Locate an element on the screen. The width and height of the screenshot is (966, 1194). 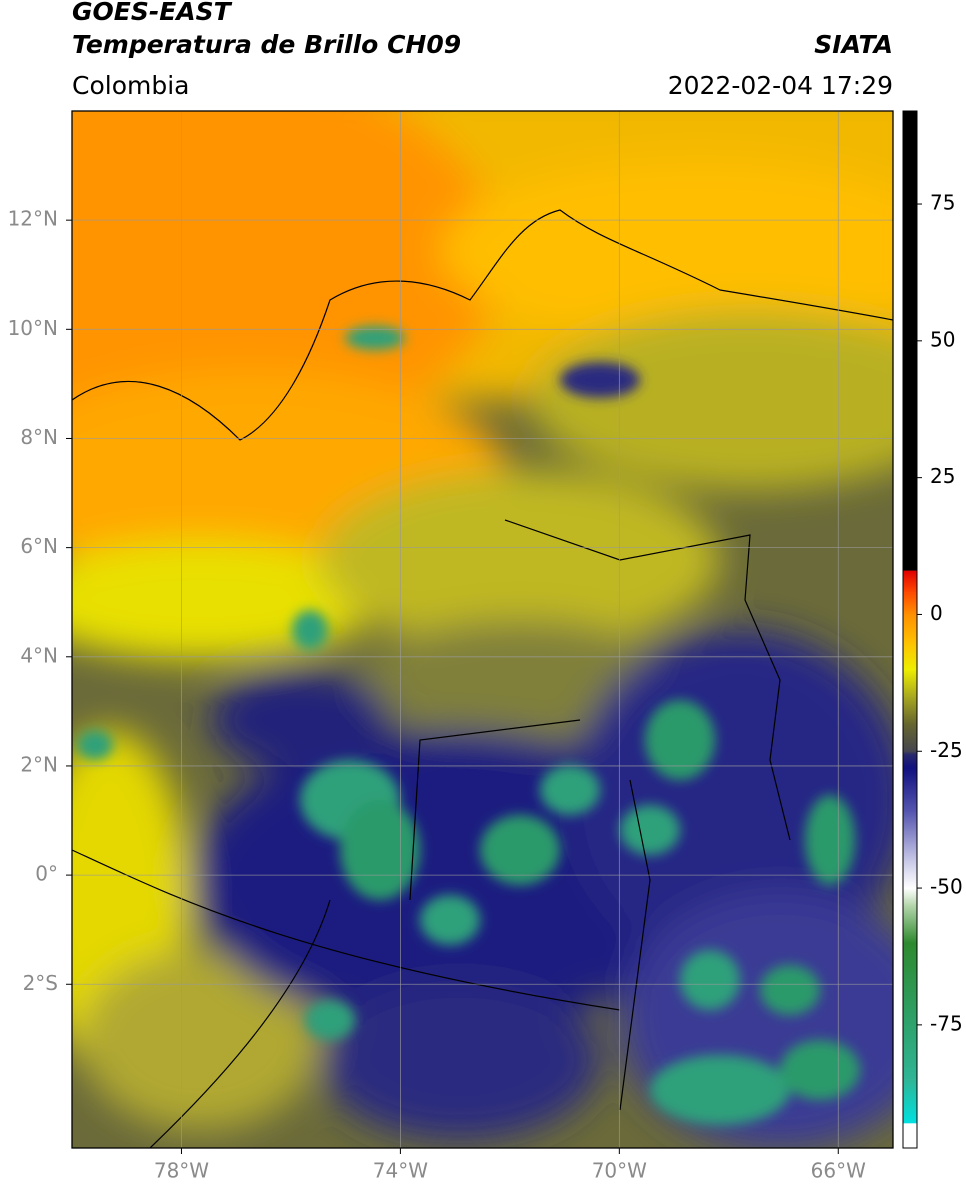
x-tick-label: 66°W is located at coordinates (838, 1171).